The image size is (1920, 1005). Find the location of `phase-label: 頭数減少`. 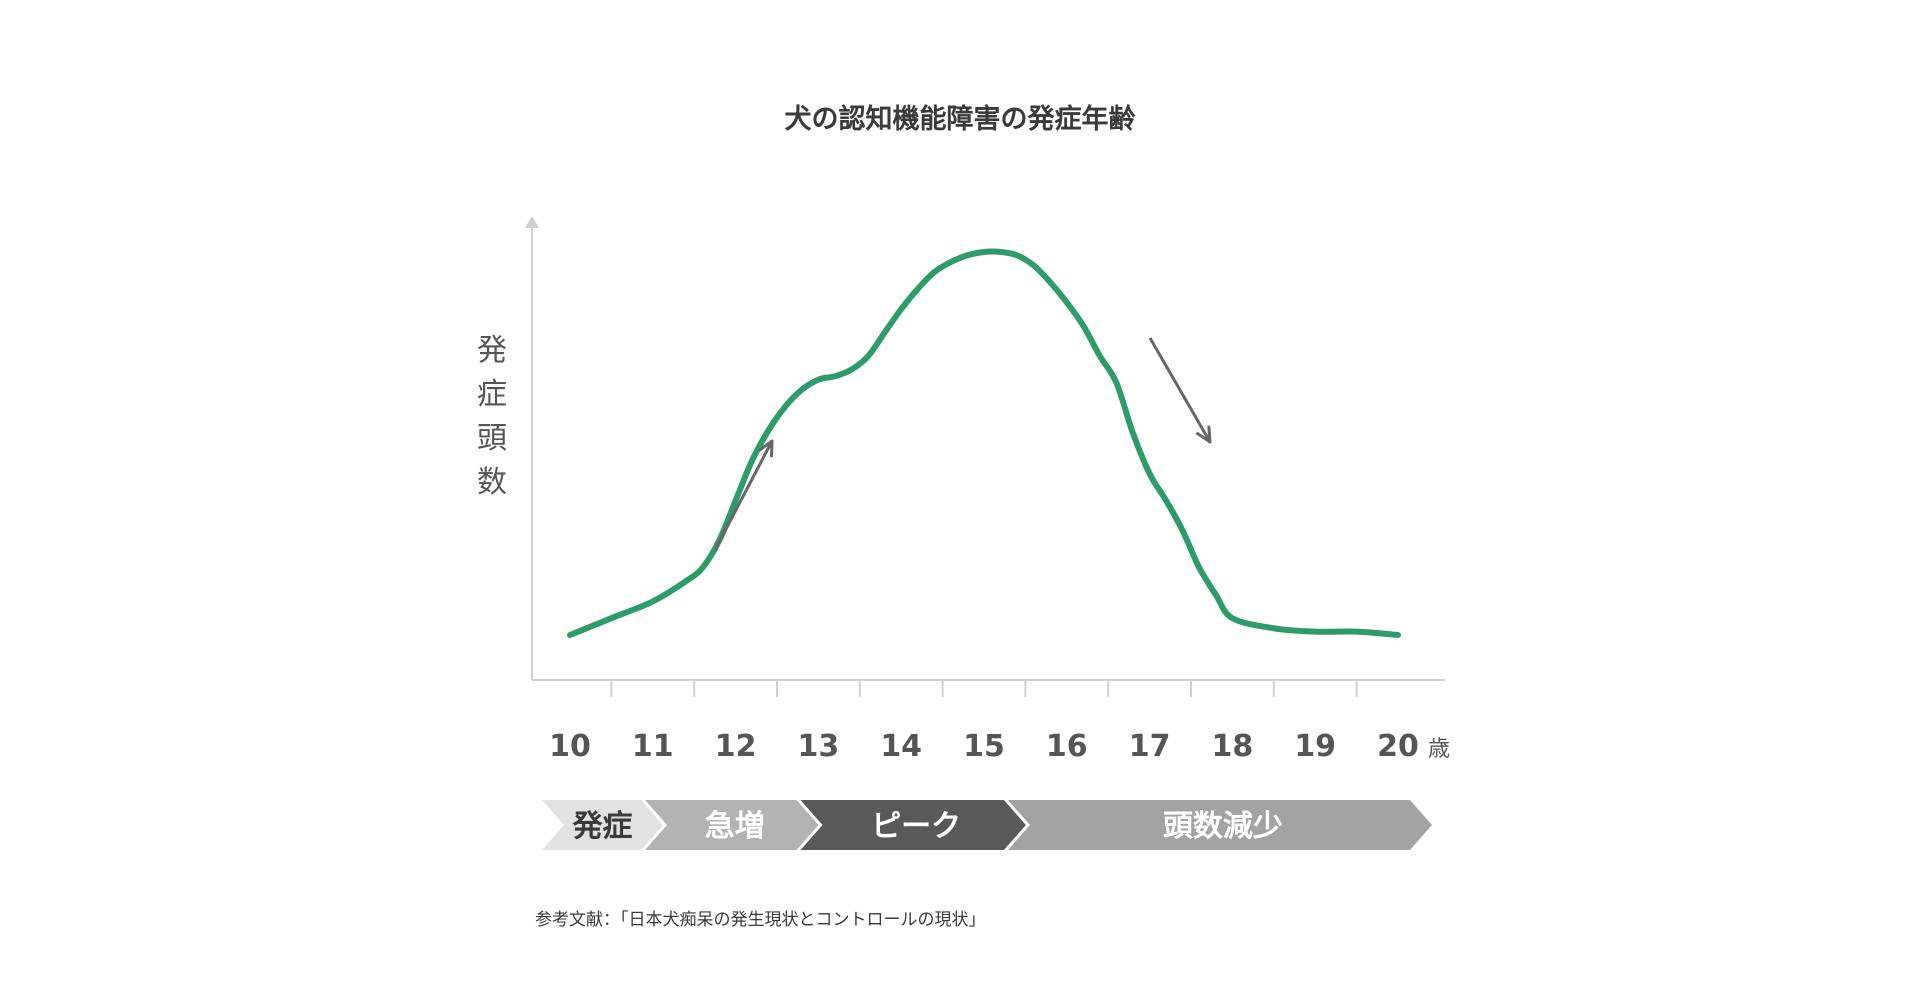

phase-label: 頭数減少 is located at coordinates (1223, 826).